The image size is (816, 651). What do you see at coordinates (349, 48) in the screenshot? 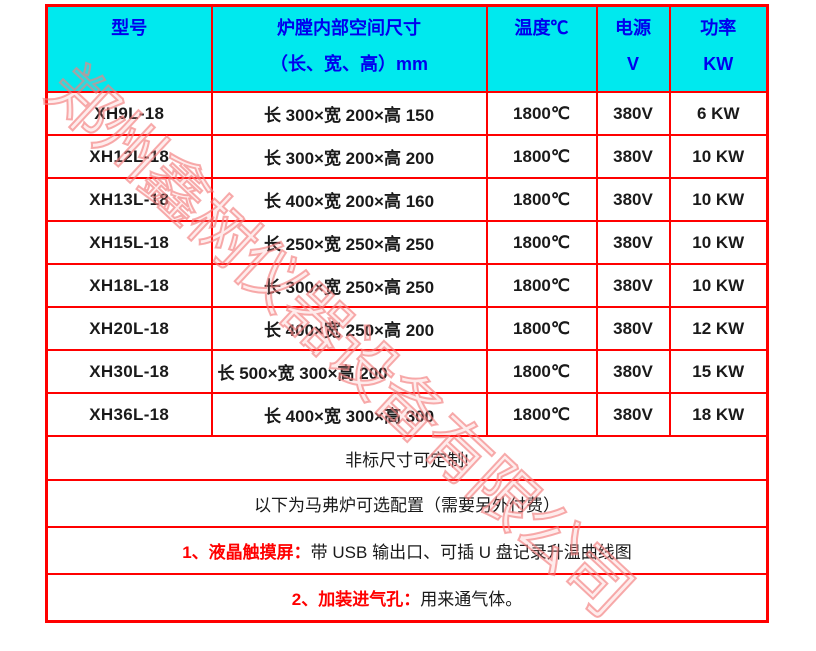
I see `header-chamber-size: 炉膛内部空间尺寸 （长、宽、高）mm` at bounding box center [349, 48].